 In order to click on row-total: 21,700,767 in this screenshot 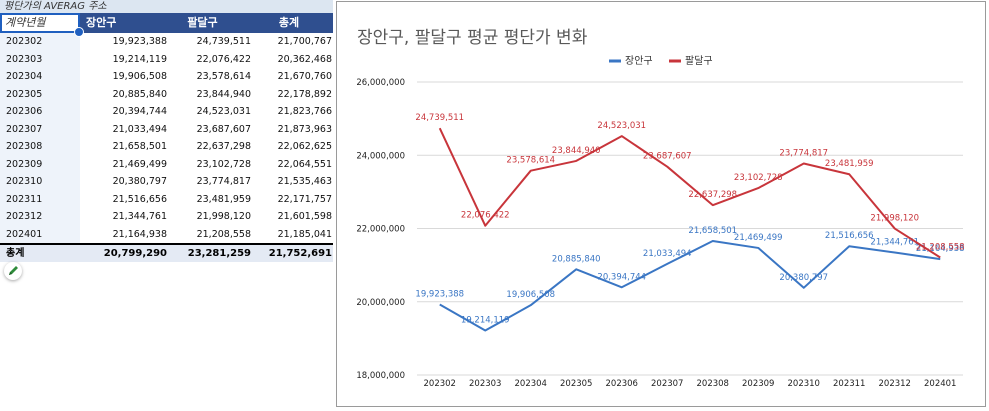, I will do `click(304, 41)`.